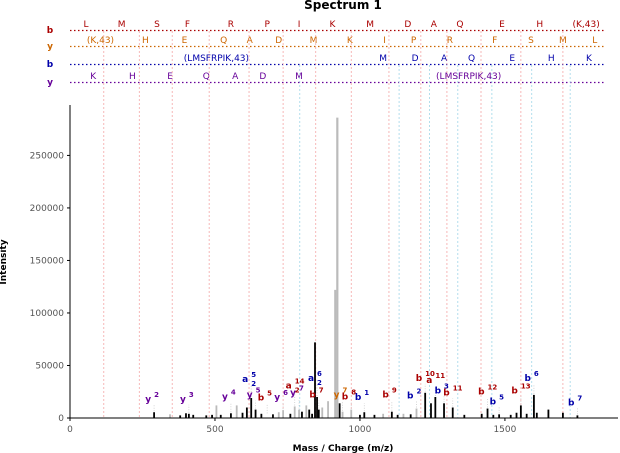  What do you see at coordinates (494, 41) in the screenshot?
I see `sequence-residue: F` at bounding box center [494, 41].